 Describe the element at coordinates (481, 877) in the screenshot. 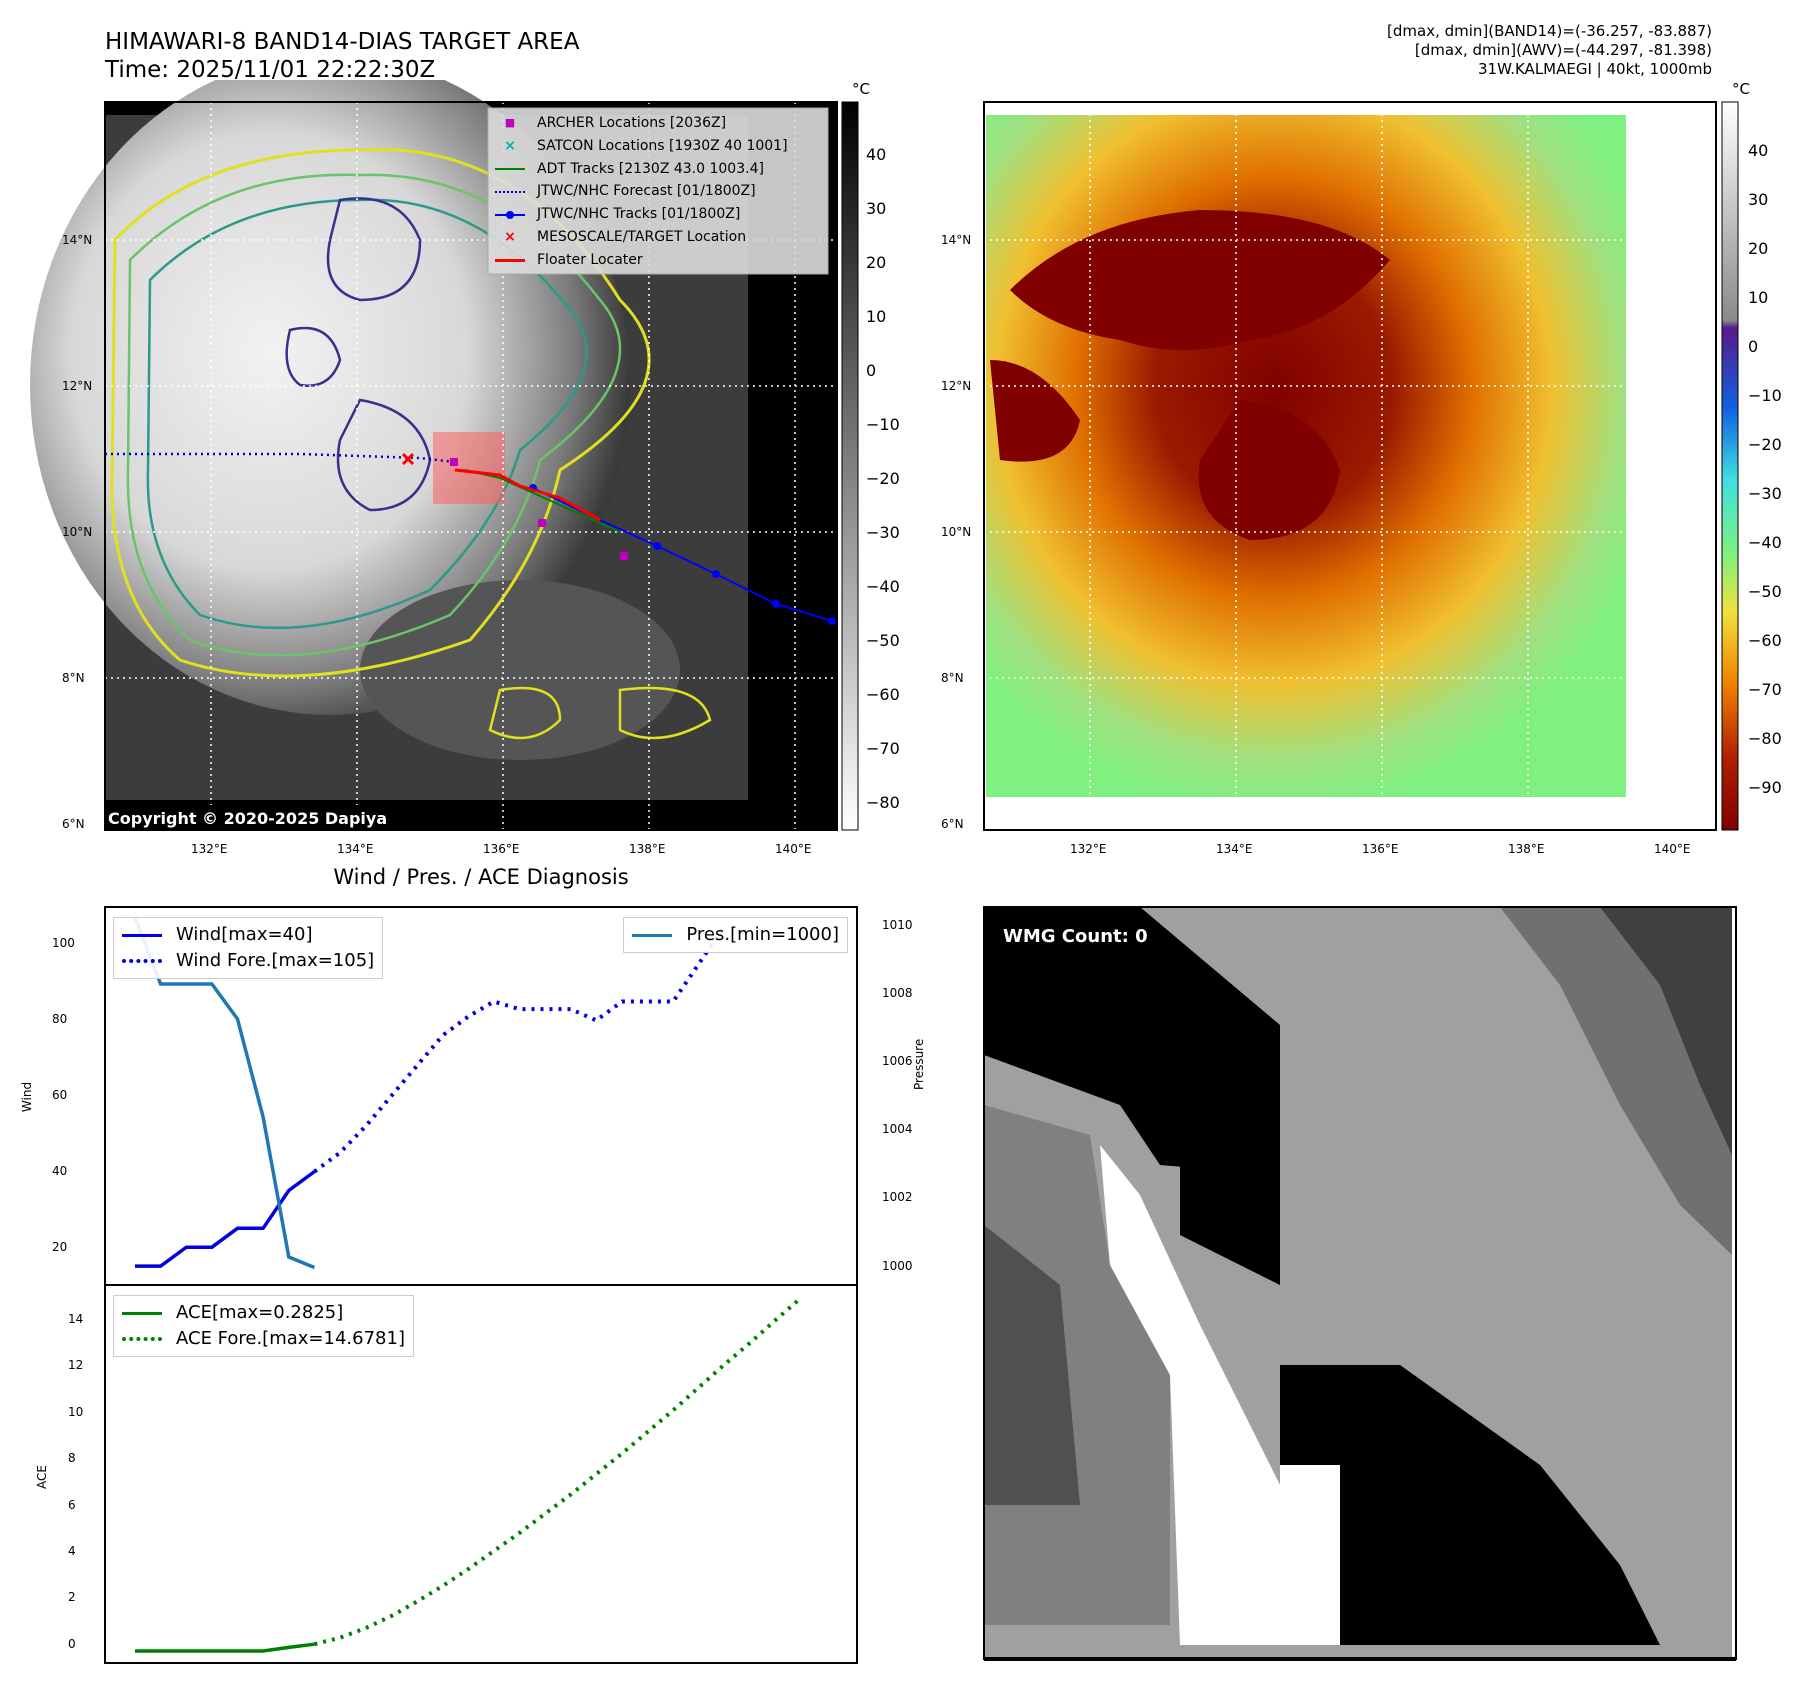

I see `diagnosis-title: Wind / Pres. / ACE Diagnosis` at that location.